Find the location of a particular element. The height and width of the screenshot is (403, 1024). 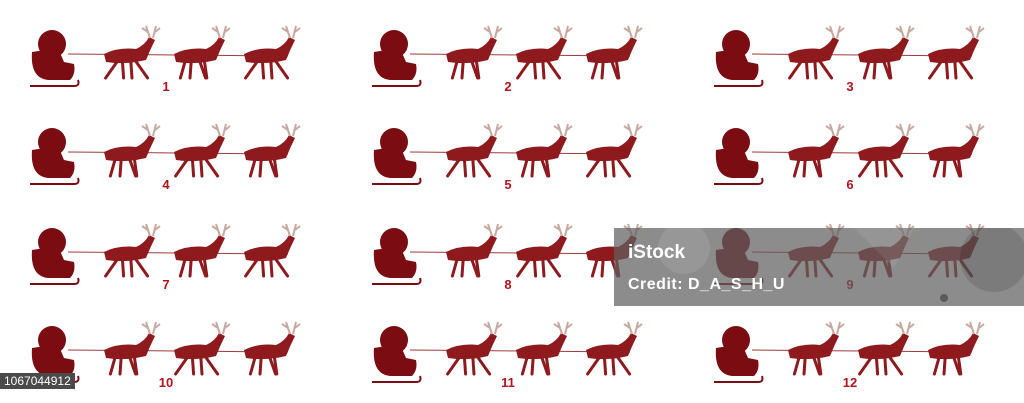

stock-watermark-banner: iStock Credit: D_A_S_H_U is located at coordinates (819, 267).